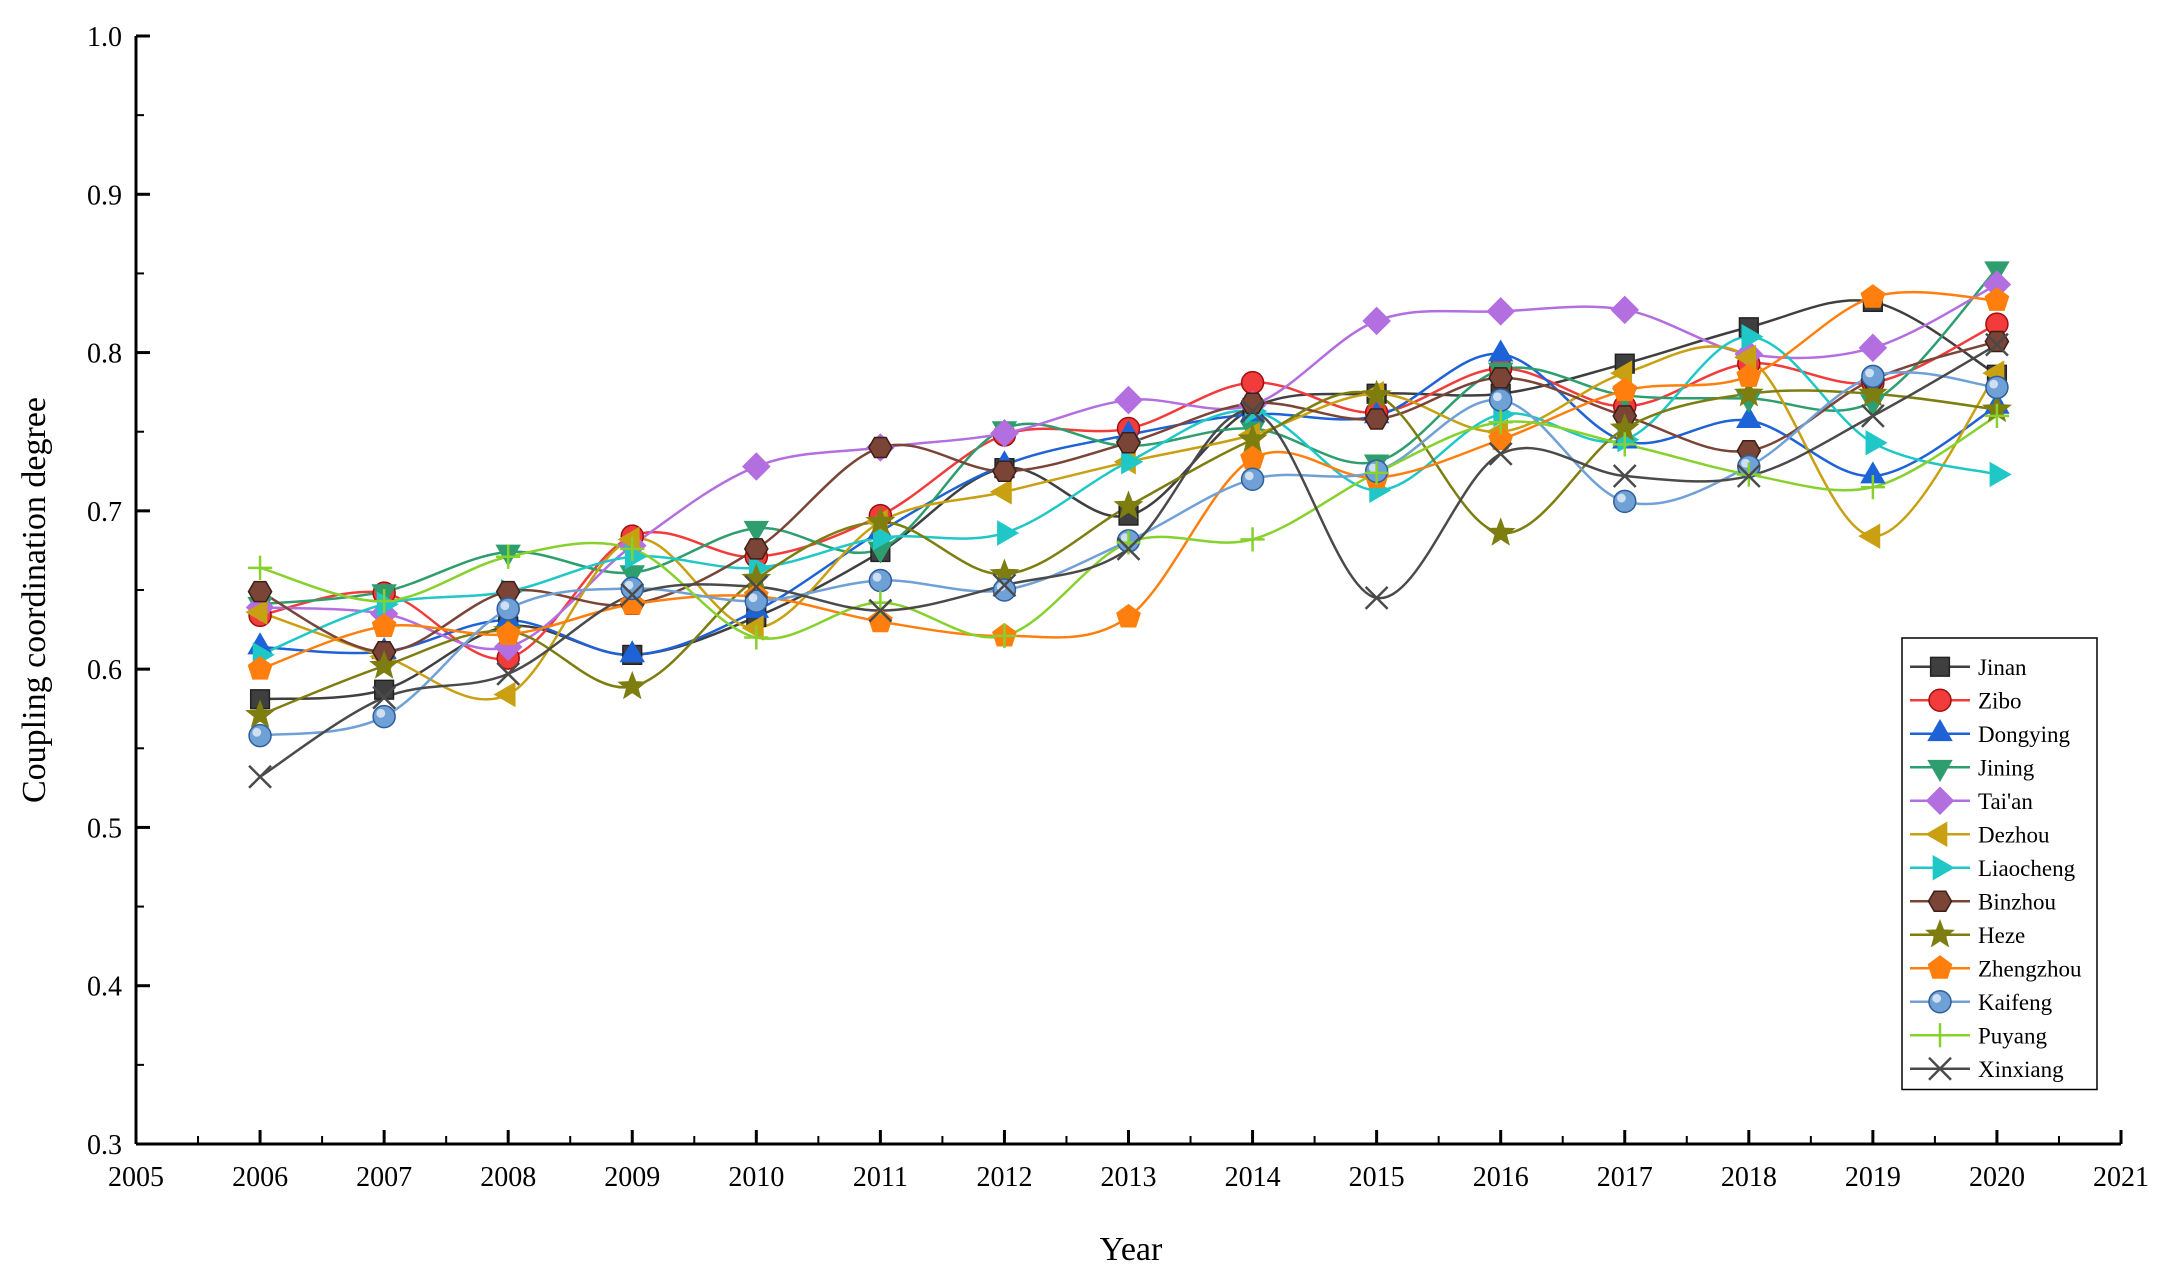  What do you see at coordinates (756, 531) in the screenshot?
I see `data-point-jining` at bounding box center [756, 531].